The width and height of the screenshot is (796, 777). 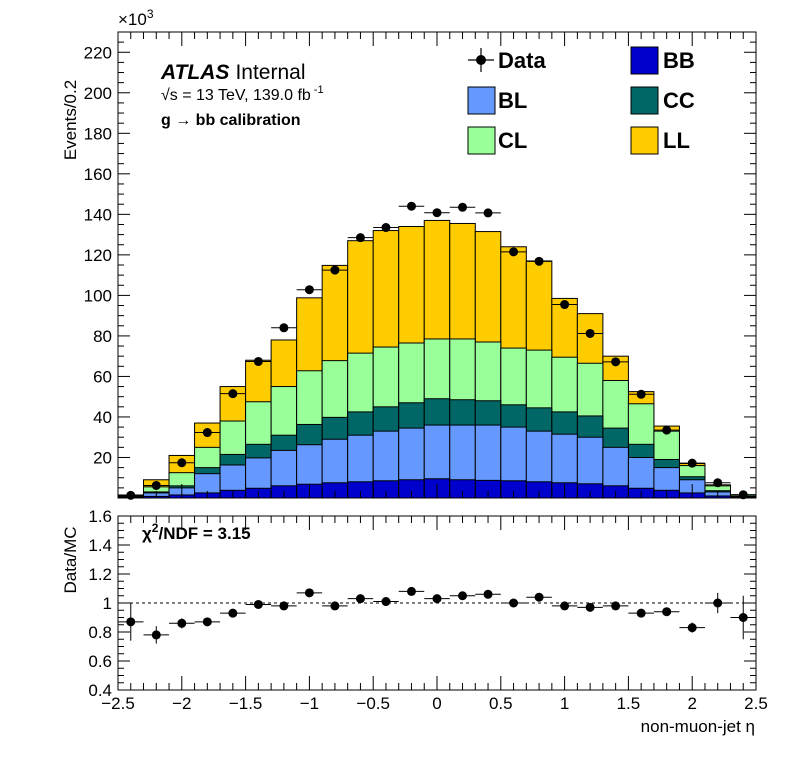 What do you see at coordinates (102, 417) in the screenshot?
I see `main-ytick-label-40: 40` at bounding box center [102, 417].